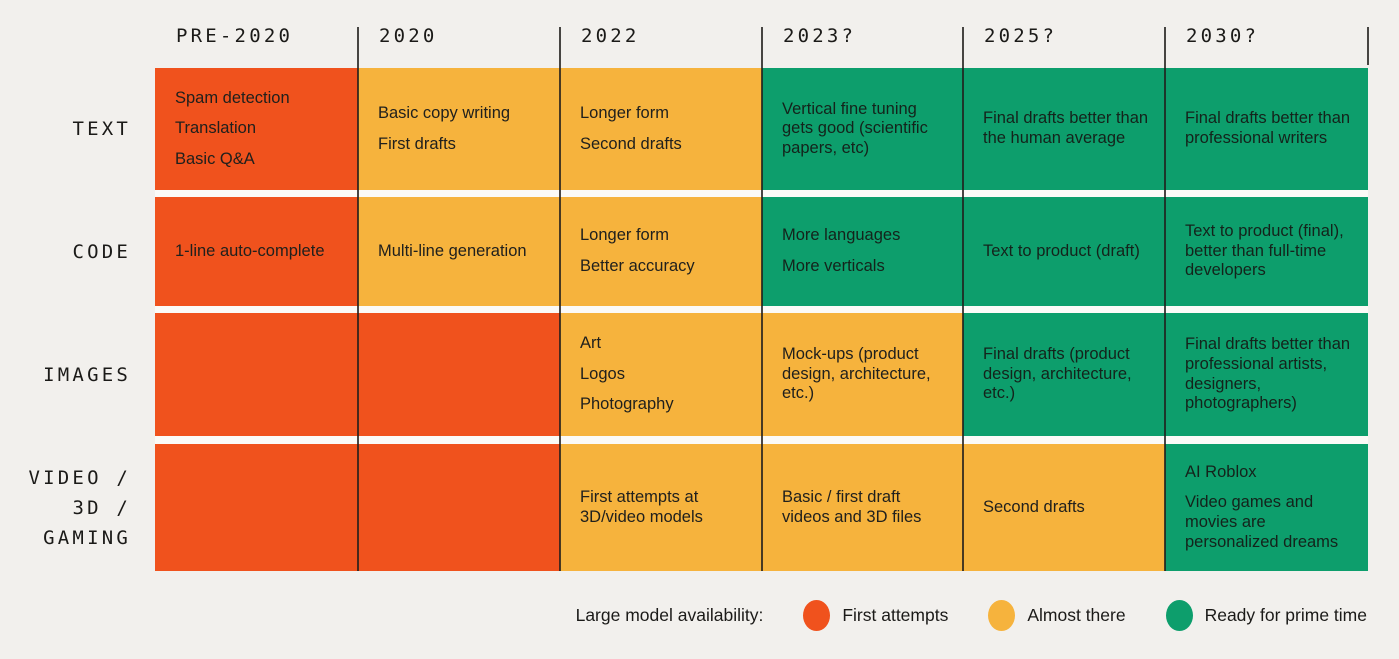  I want to click on legend-item: Ready for prime time, so click(1266, 615).